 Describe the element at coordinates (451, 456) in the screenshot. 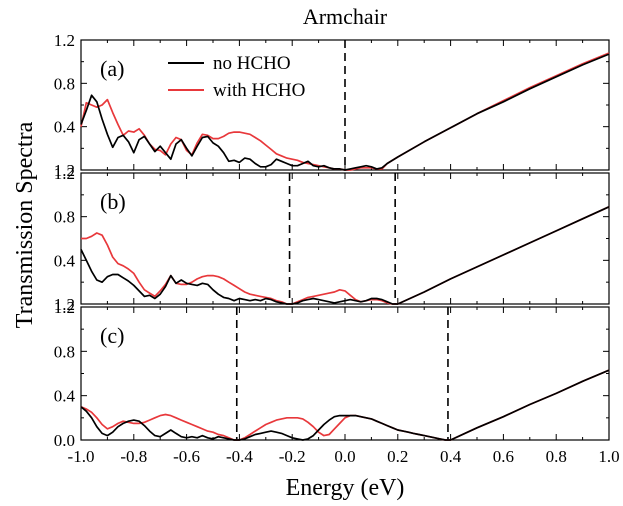

I see `x-tick-label: 0.4` at that location.